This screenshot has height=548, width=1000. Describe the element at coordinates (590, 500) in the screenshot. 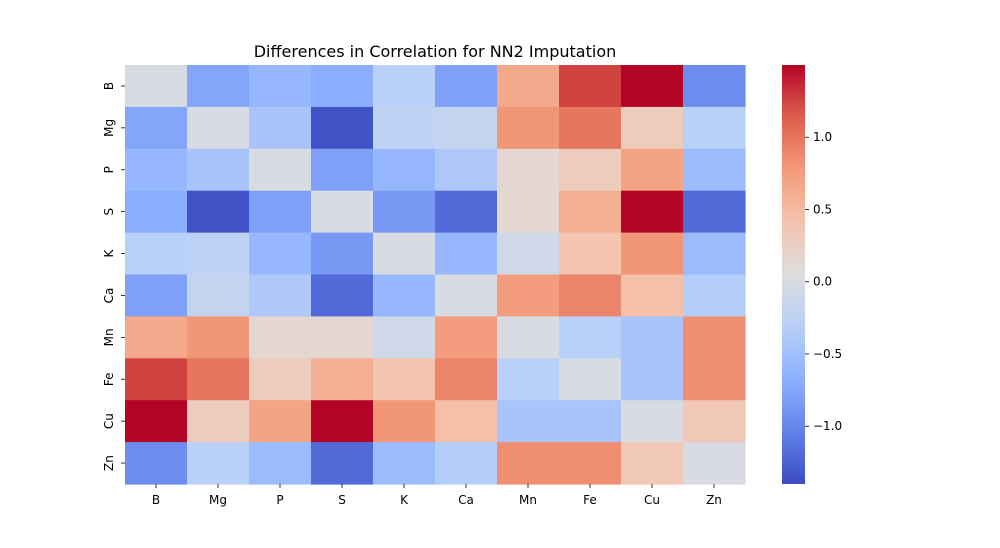

I see `x-tick-label: Fe` at that location.